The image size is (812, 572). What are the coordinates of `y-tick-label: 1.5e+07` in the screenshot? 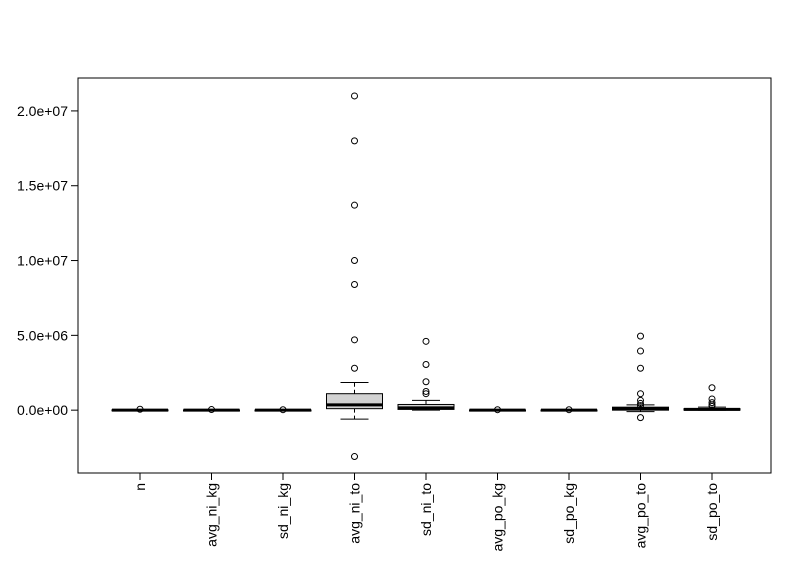 It's located at (42, 186).